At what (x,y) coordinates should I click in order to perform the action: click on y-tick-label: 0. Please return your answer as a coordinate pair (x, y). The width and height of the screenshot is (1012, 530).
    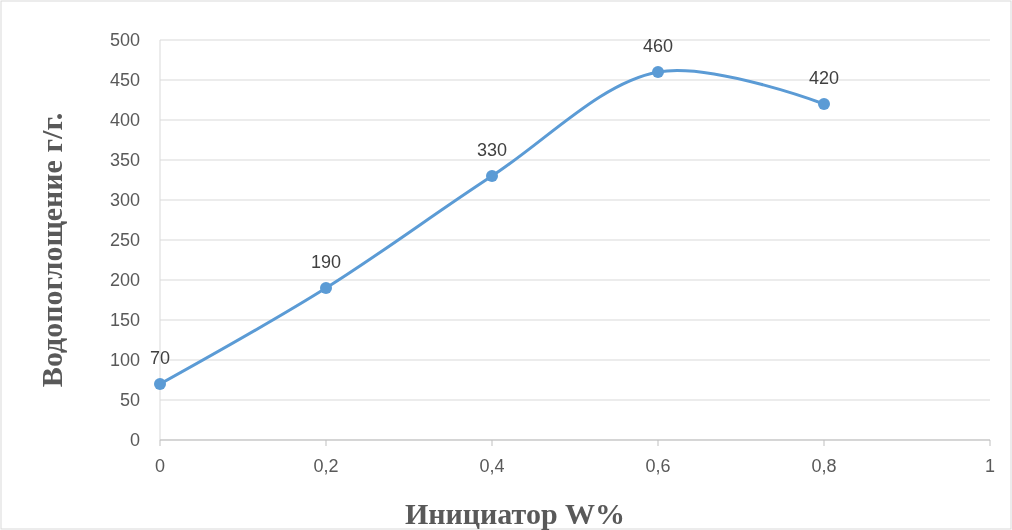
    Looking at the image, I should click on (134, 440).